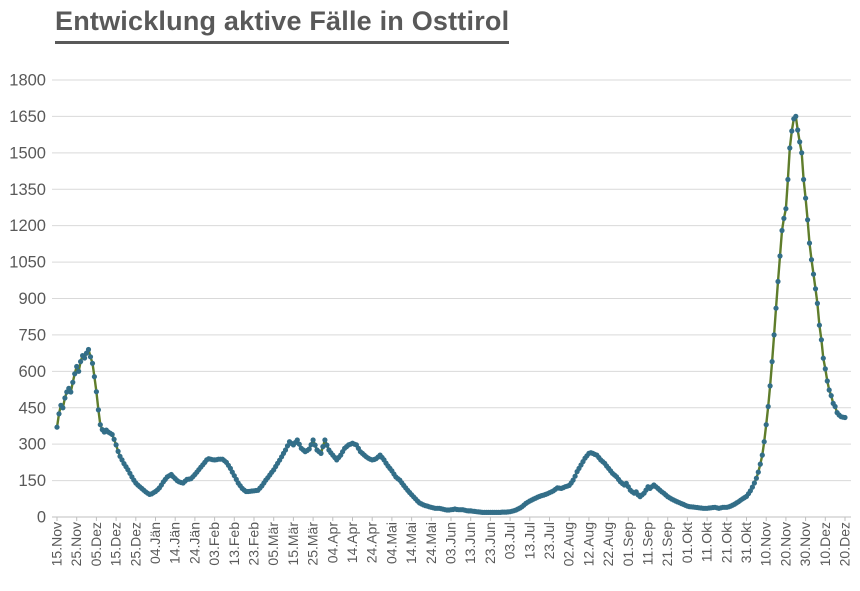 The width and height of the screenshot is (860, 591). Describe the element at coordinates (608, 544) in the screenshot. I see `svg-text: 22.Aug` at that location.